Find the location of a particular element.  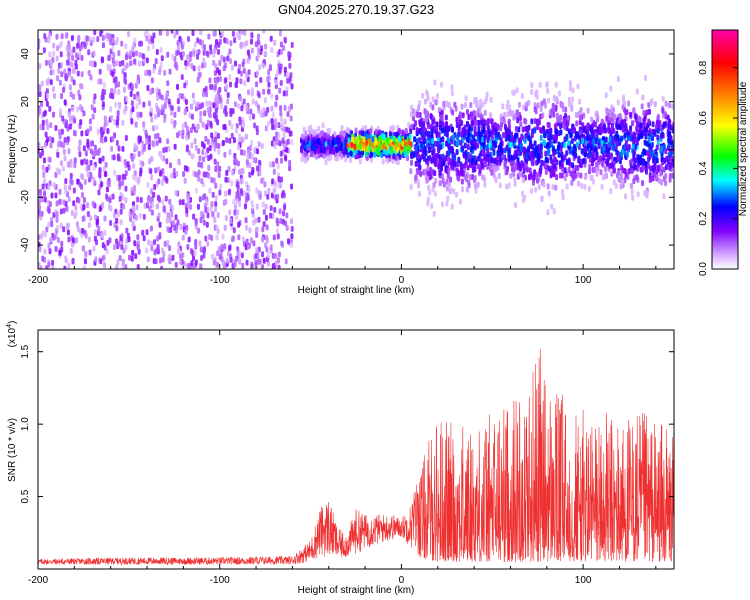

x-tick-label: -100 is located at coordinates (220, 280).